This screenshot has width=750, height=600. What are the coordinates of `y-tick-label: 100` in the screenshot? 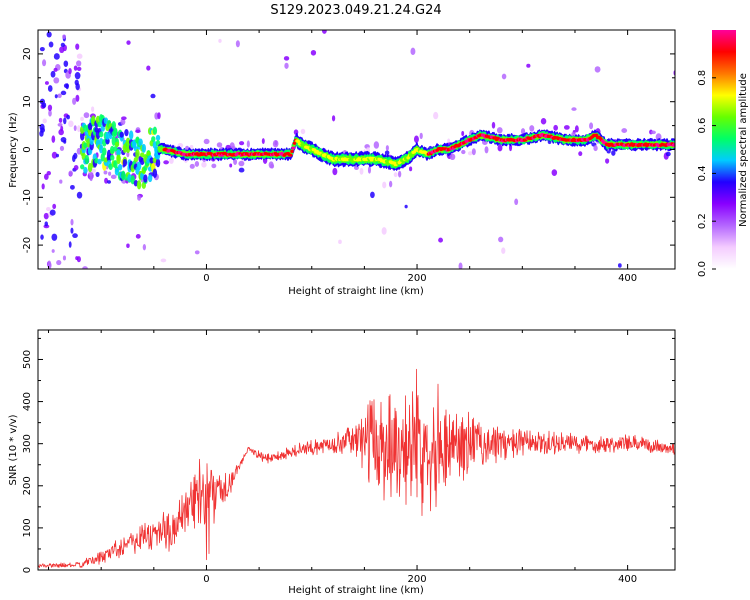 It's located at (27, 527).